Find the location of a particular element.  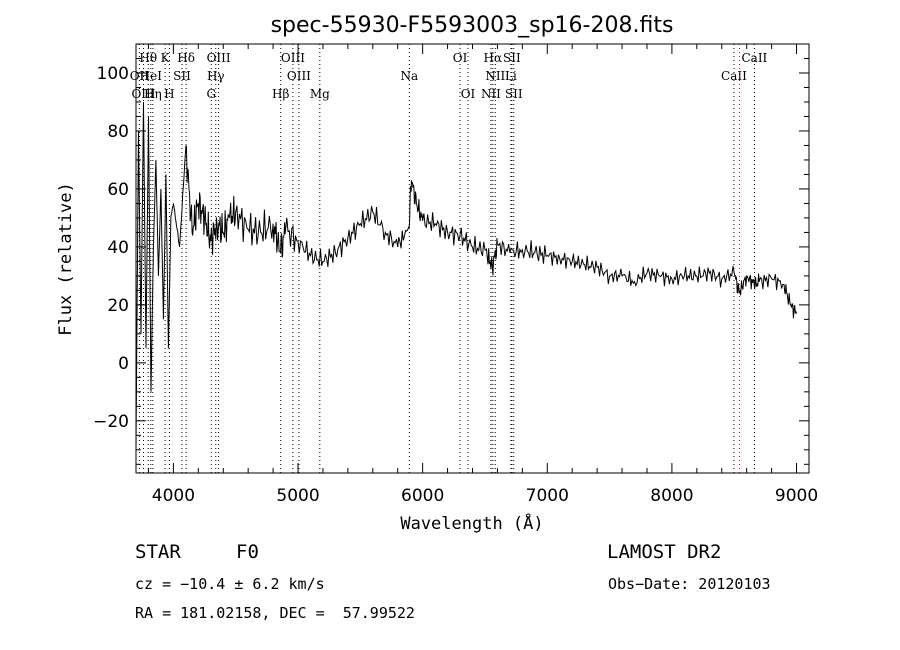

spectral-line-label: Na is located at coordinates (409, 76).